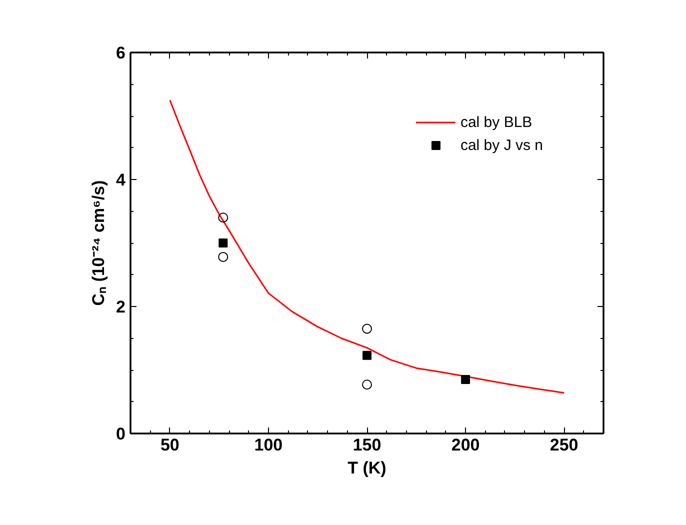  What do you see at coordinates (367, 445) in the screenshot?
I see `x-tick-label: 150` at bounding box center [367, 445].